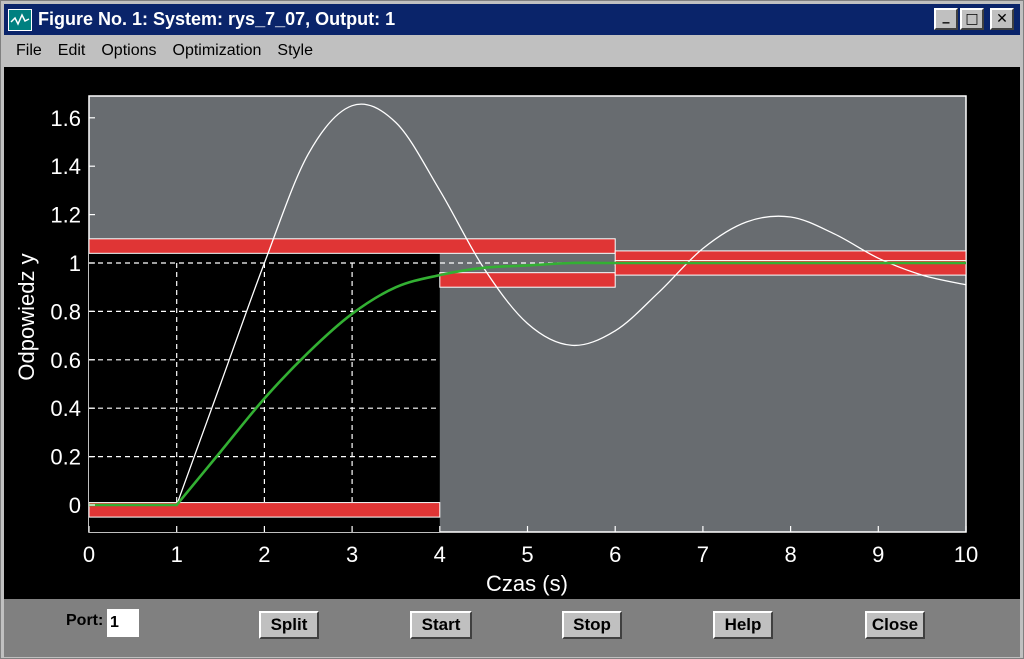 The image size is (1024, 659). I want to click on x-tick-label: 7, so click(703, 554).